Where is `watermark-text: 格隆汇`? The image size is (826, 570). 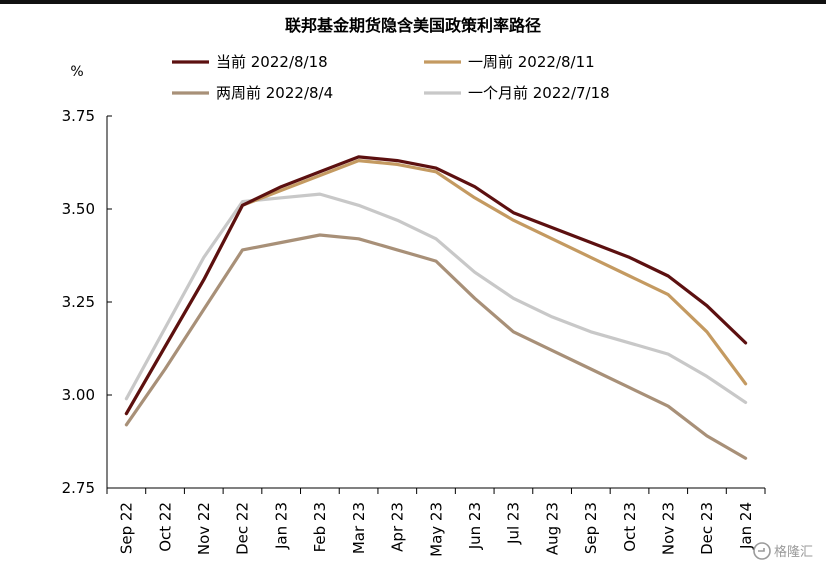 watermark-text: 格隆汇 is located at coordinates (793, 552).